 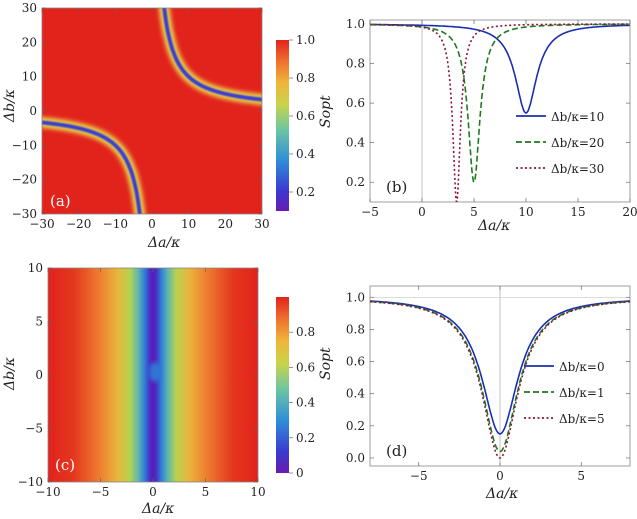 What do you see at coordinates (41, 224) in the screenshot?
I see `x-tick-label: −30` at bounding box center [41, 224].